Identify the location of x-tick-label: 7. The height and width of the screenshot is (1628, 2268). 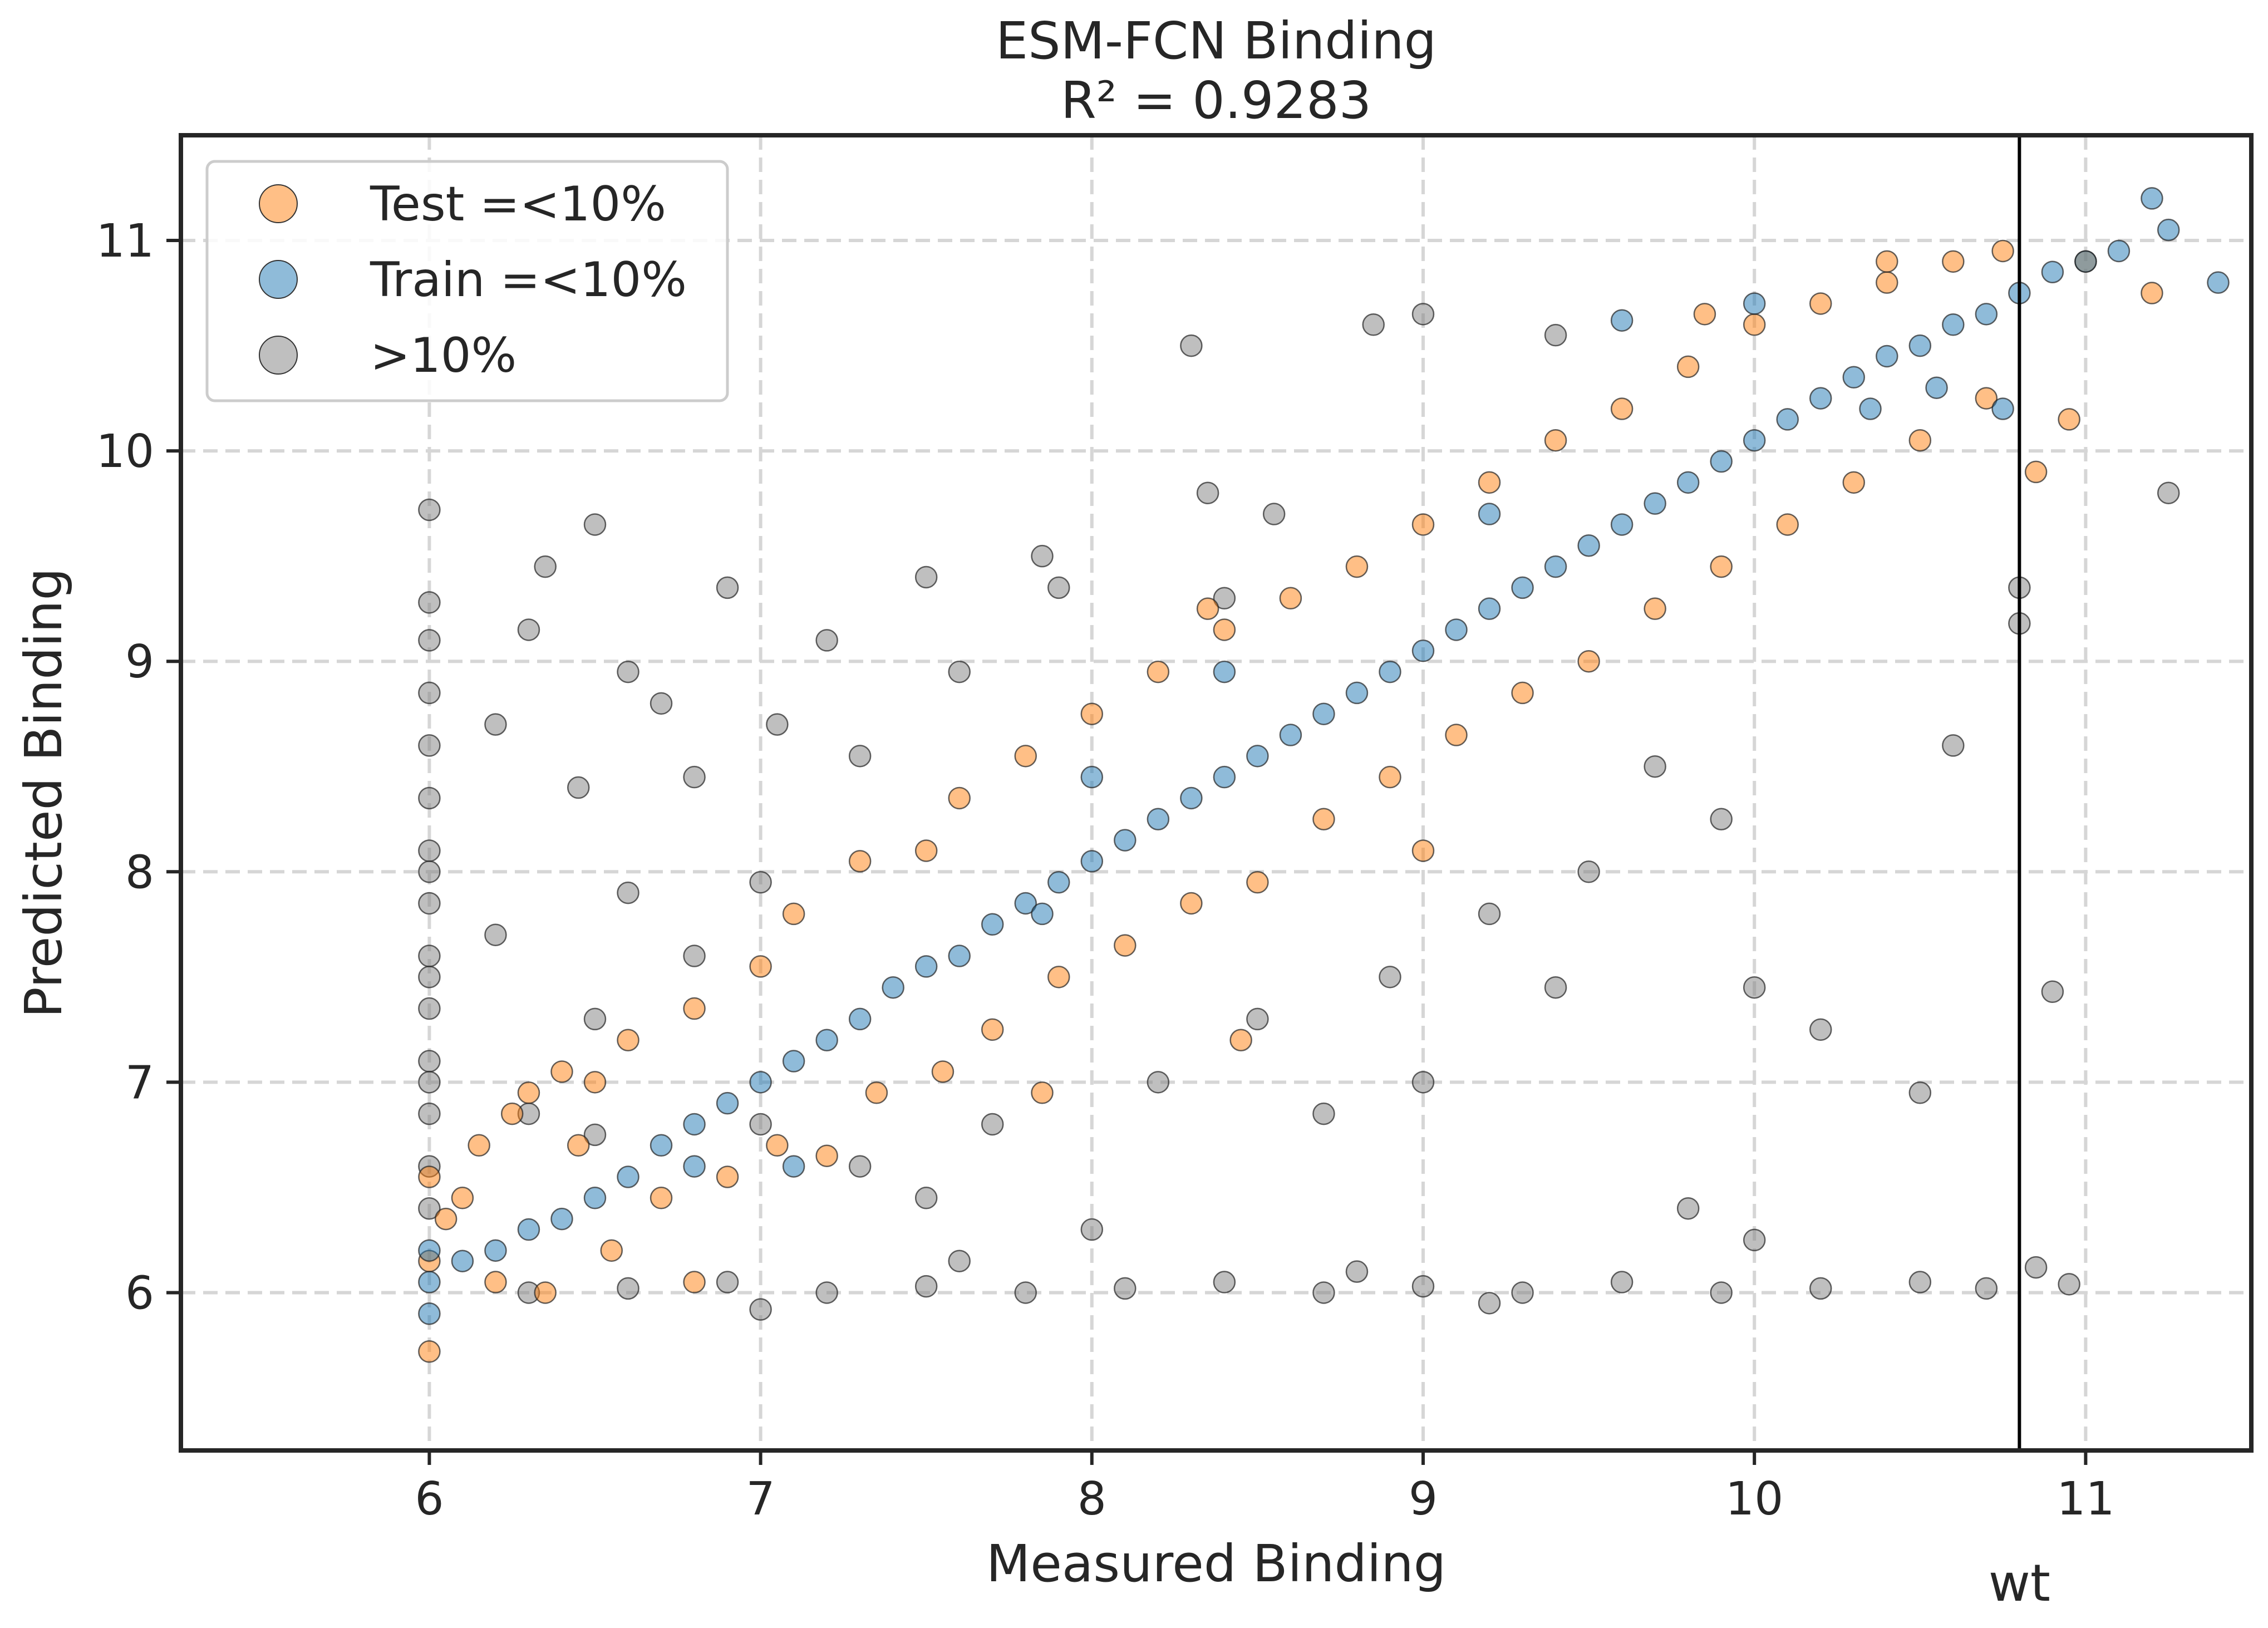
(761, 1499).